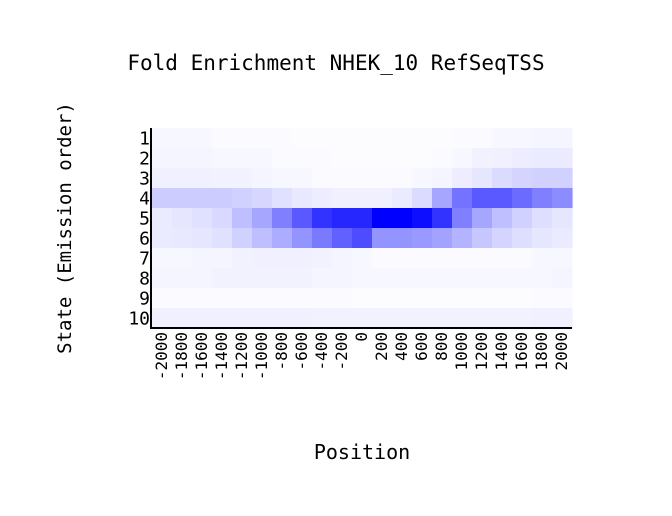 The image size is (672, 516). I want to click on x-tick-label: -200, so click(341, 351).